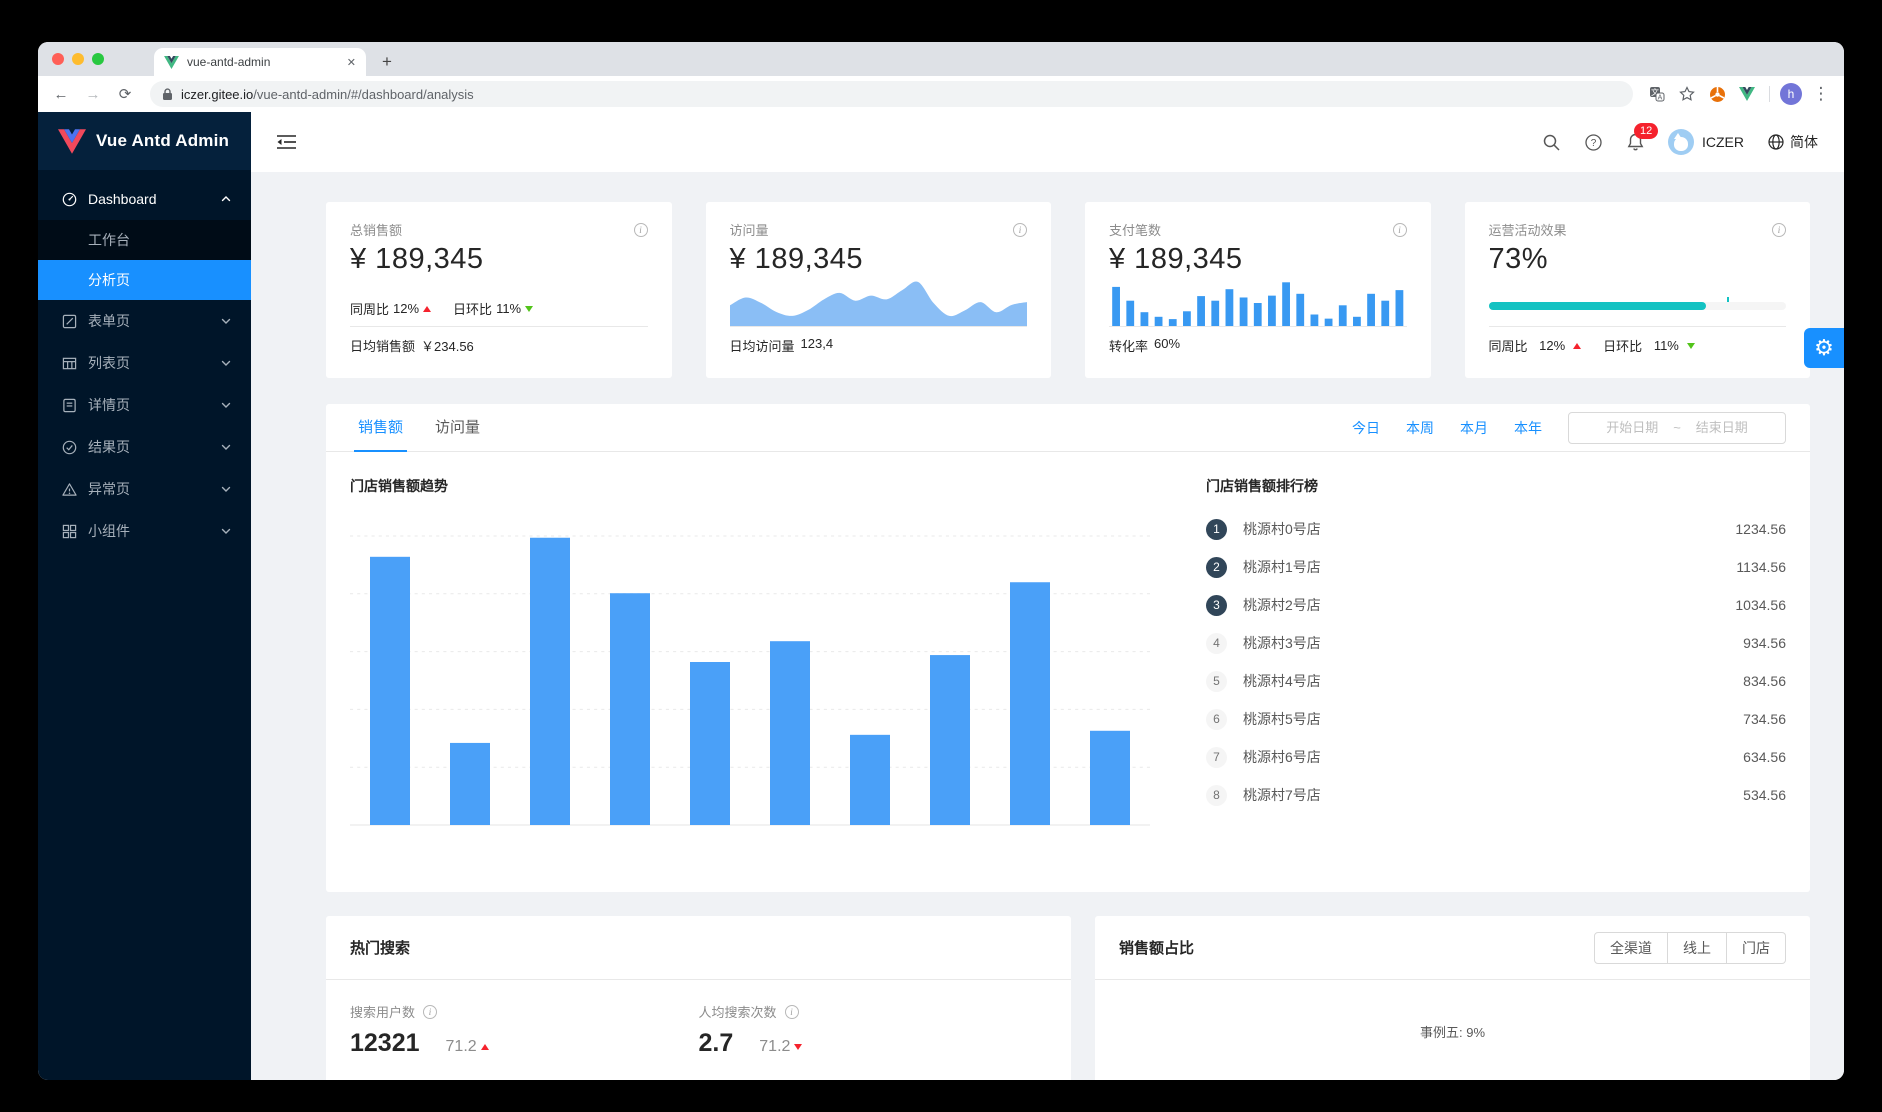 This screenshot has width=1882, height=1112. What do you see at coordinates (144, 363) in the screenshot?
I see `sidebar-item-列表页: 列表页` at bounding box center [144, 363].